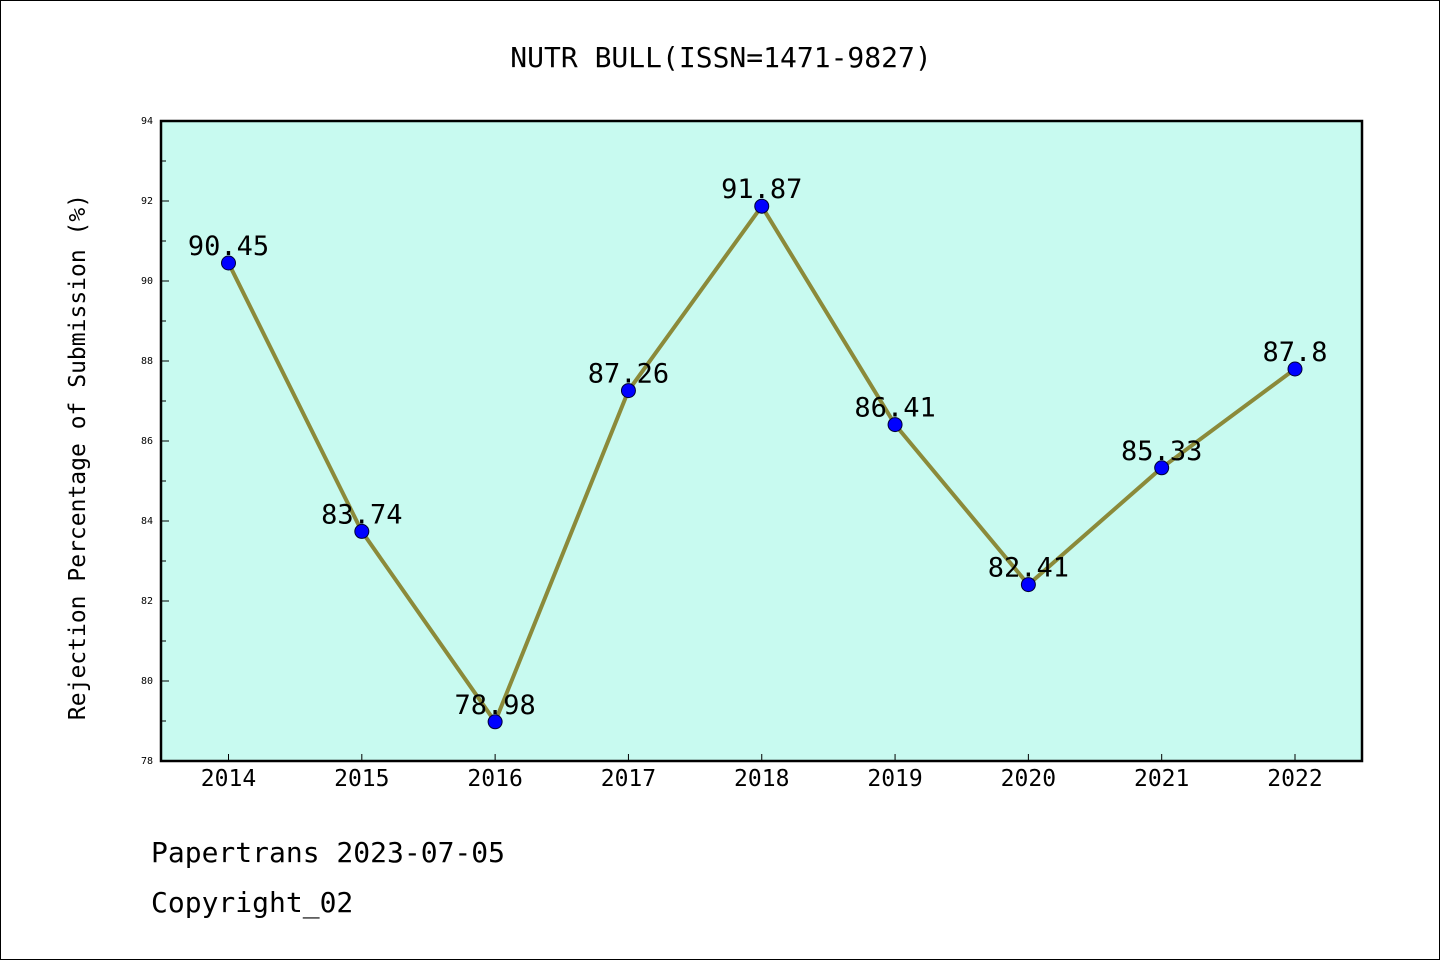  What do you see at coordinates (1028, 568) in the screenshot?
I see `data-label: 82.41` at bounding box center [1028, 568].